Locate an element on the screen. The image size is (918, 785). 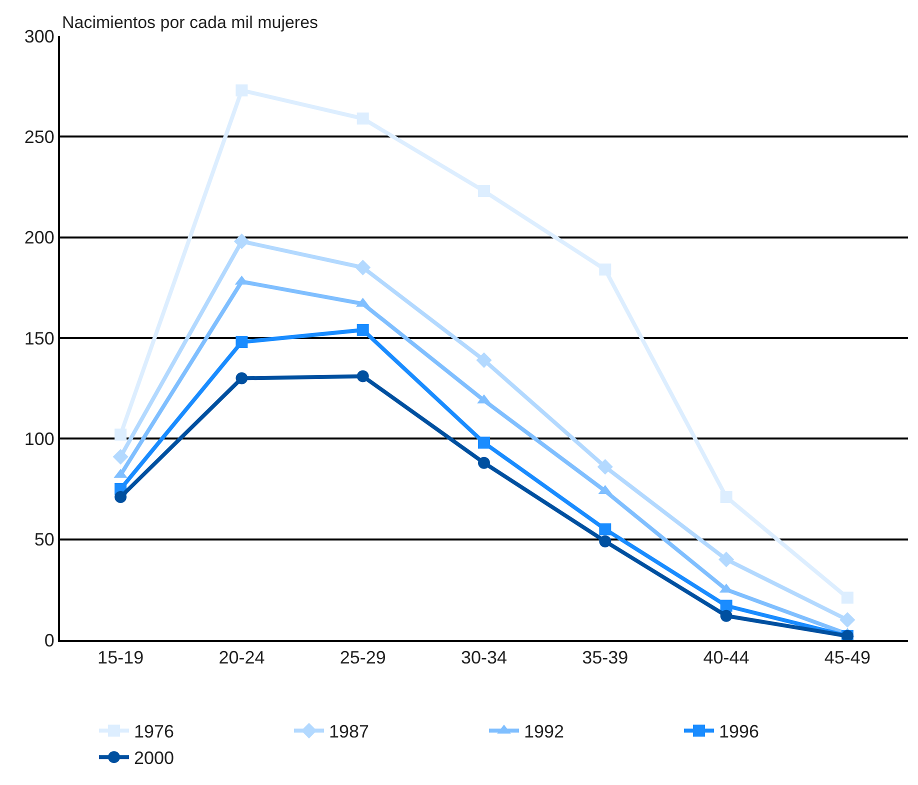
legend-label: 2000 is located at coordinates (154, 758).